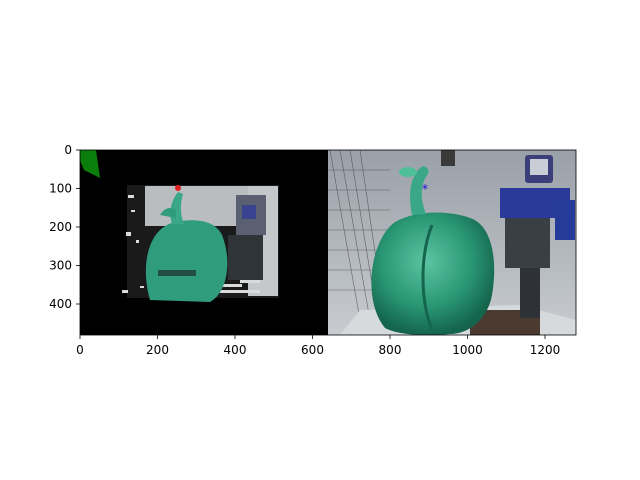 The image size is (640, 480). I want to click on left-robot, so click(247, 237).